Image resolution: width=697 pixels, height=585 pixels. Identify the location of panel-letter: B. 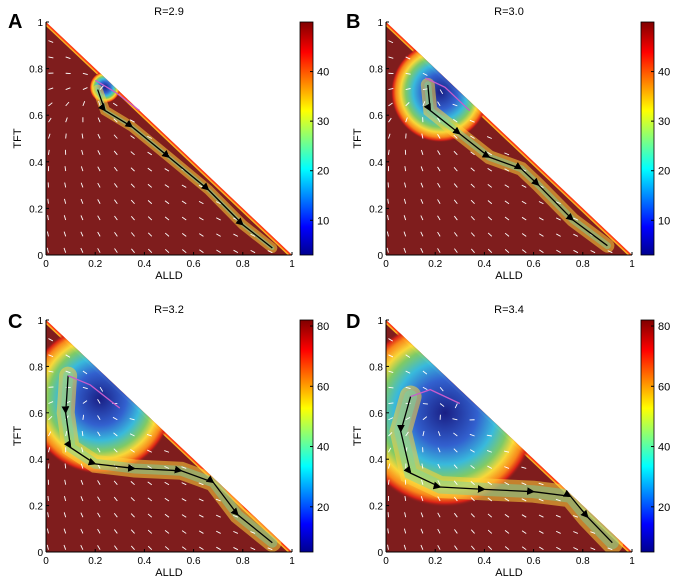
(353, 22).